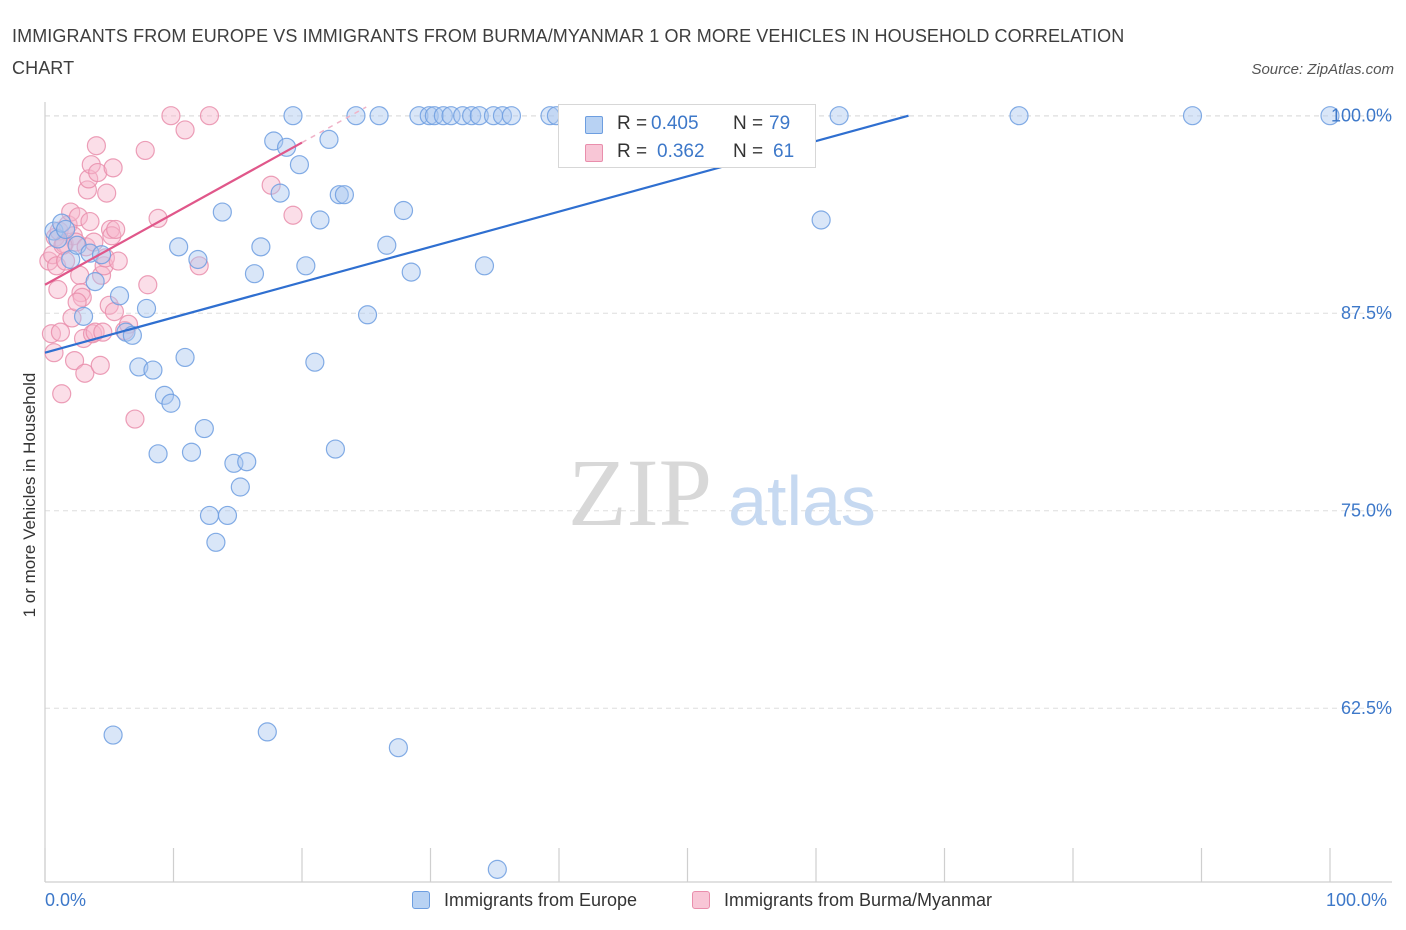 This screenshot has width=1406, height=930. Describe the element at coordinates (748, 123) in the screenshot. I see `legend-europe-n-label: N =` at that location.